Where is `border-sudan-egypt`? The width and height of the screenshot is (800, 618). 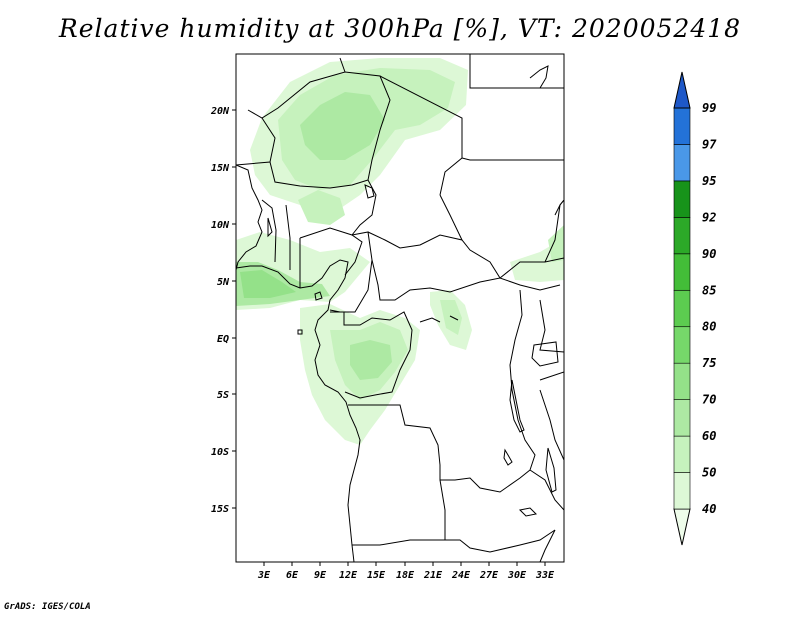 border-sudan-egypt is located at coordinates (512, 159).